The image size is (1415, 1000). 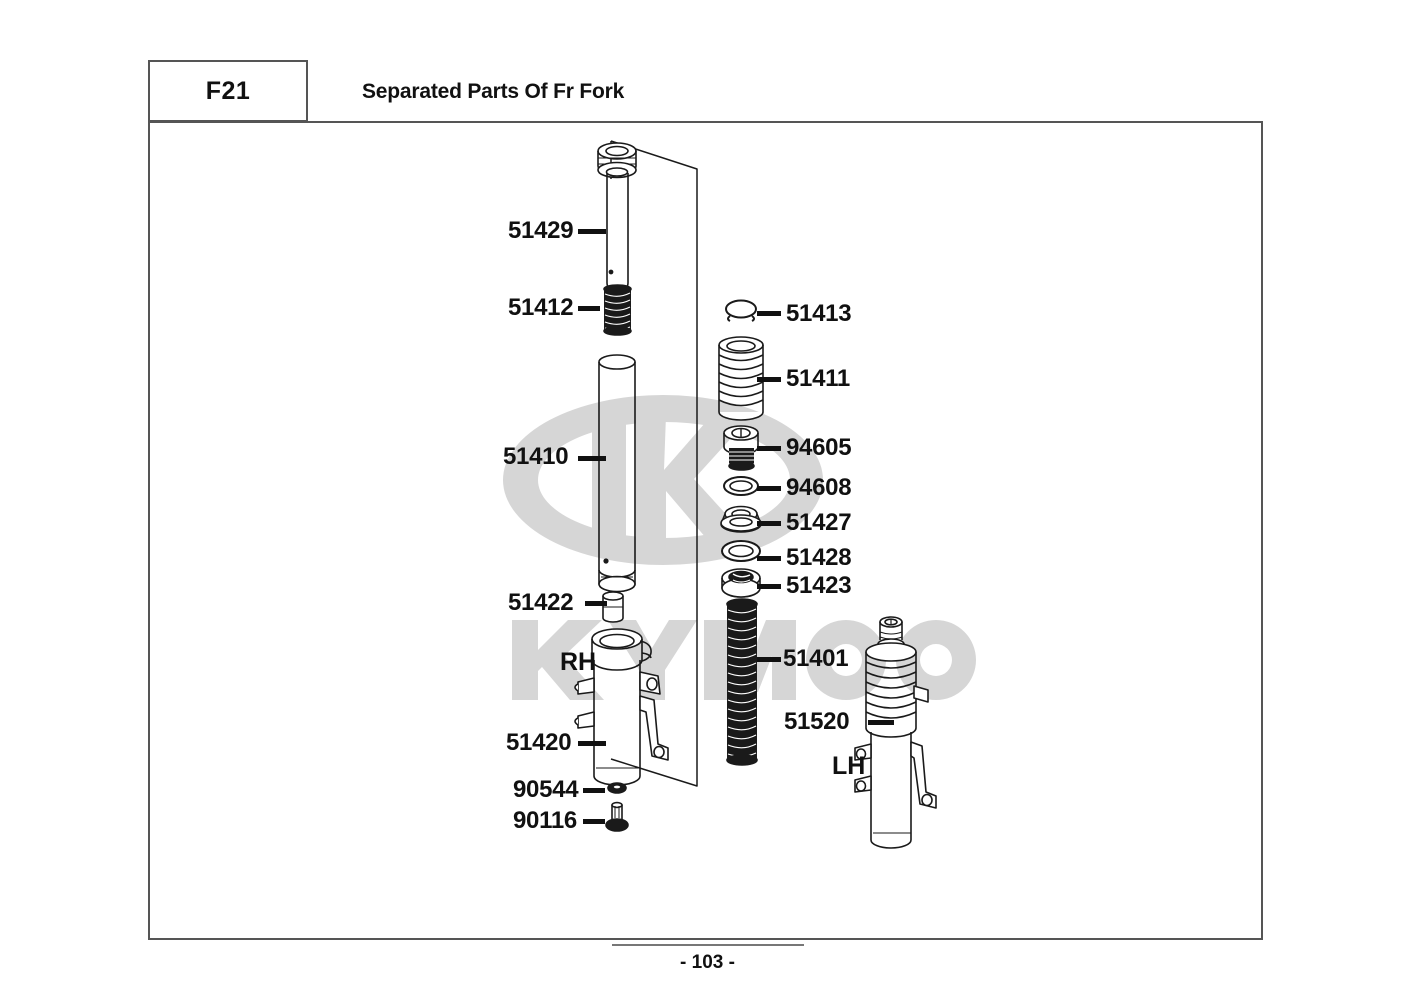 I want to click on part-51420-outer-tube-rh, so click(x=621, y=707).